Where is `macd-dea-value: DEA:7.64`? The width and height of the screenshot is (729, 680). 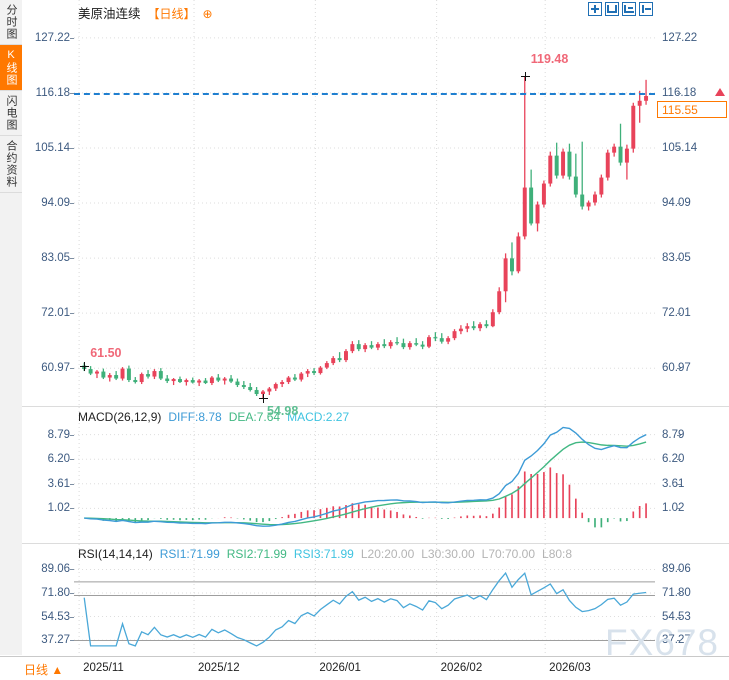 macd-dea-value: DEA:7.64 is located at coordinates (254, 417).